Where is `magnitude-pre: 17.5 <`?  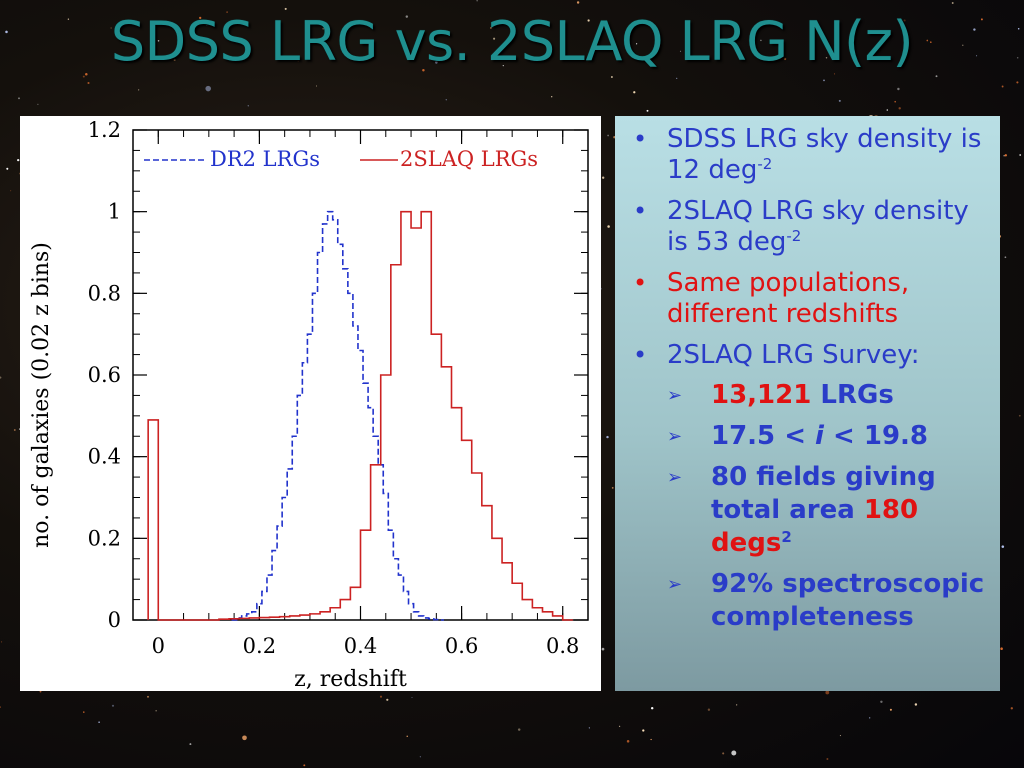
magnitude-pre: 17.5 < is located at coordinates (763, 436).